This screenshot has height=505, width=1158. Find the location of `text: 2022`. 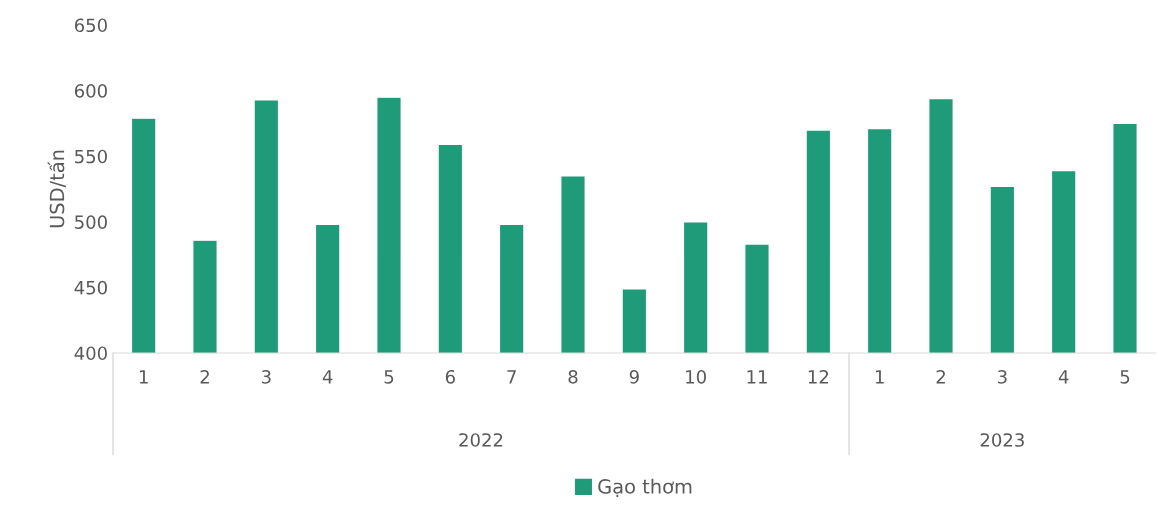

text: 2022 is located at coordinates (481, 440).